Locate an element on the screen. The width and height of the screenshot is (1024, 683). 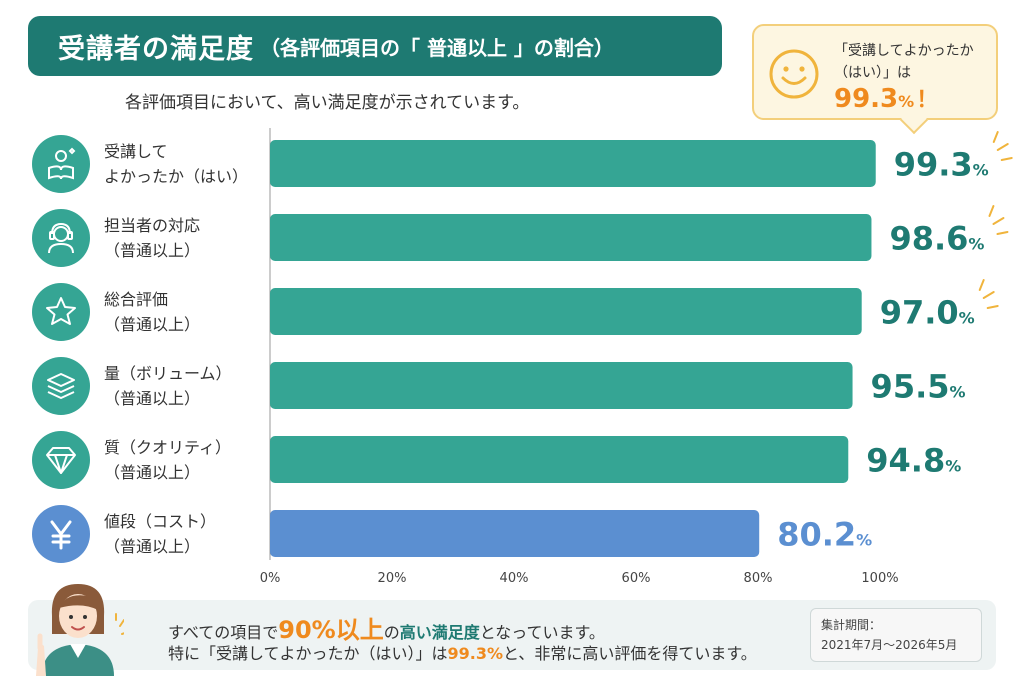
smile-icon is located at coordinates (794, 74).